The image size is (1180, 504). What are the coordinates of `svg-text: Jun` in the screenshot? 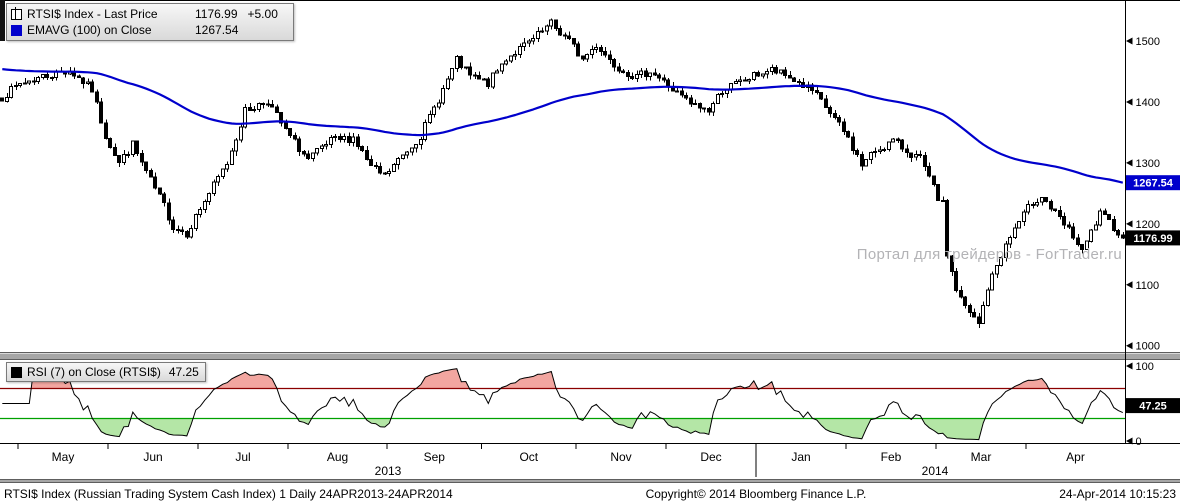 It's located at (152, 457).